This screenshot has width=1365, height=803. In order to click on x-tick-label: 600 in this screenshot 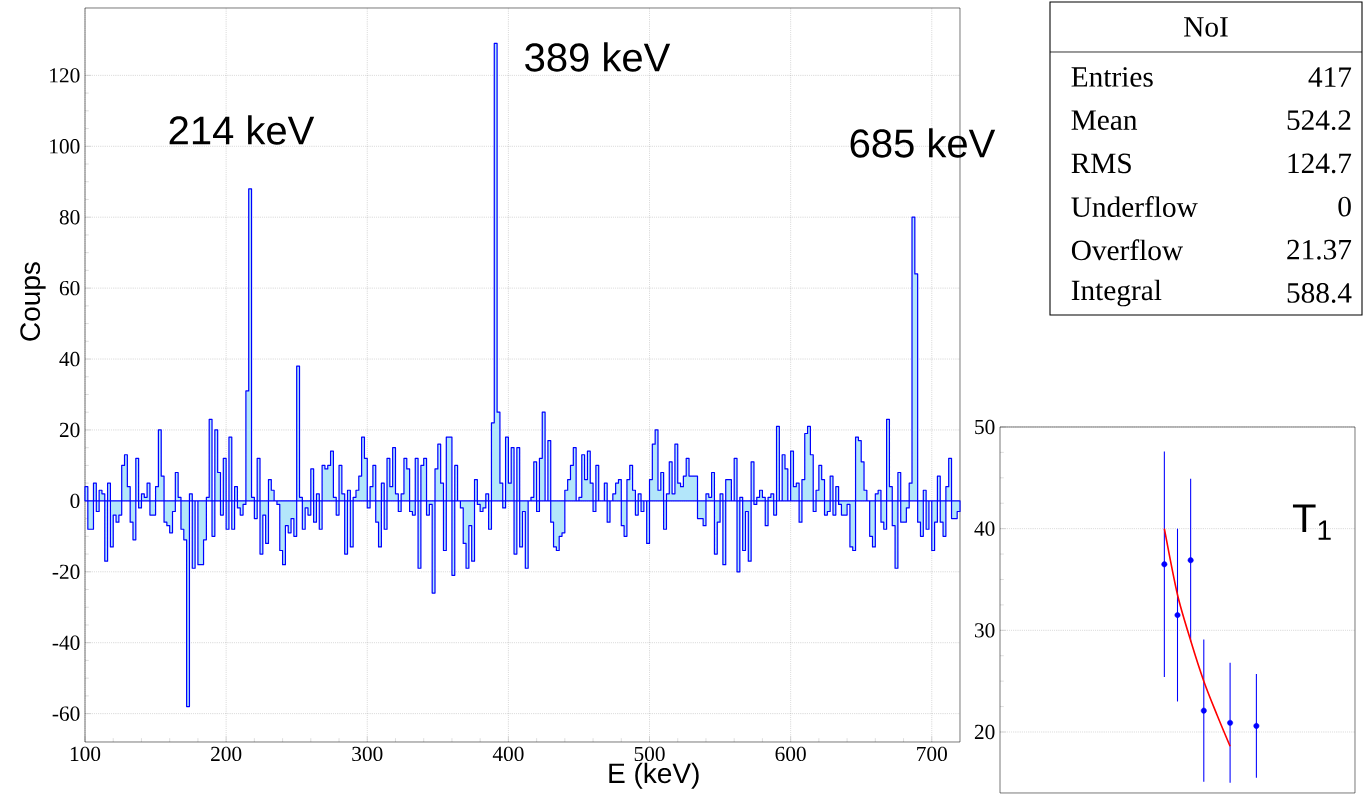, I will do `click(790, 754)`.